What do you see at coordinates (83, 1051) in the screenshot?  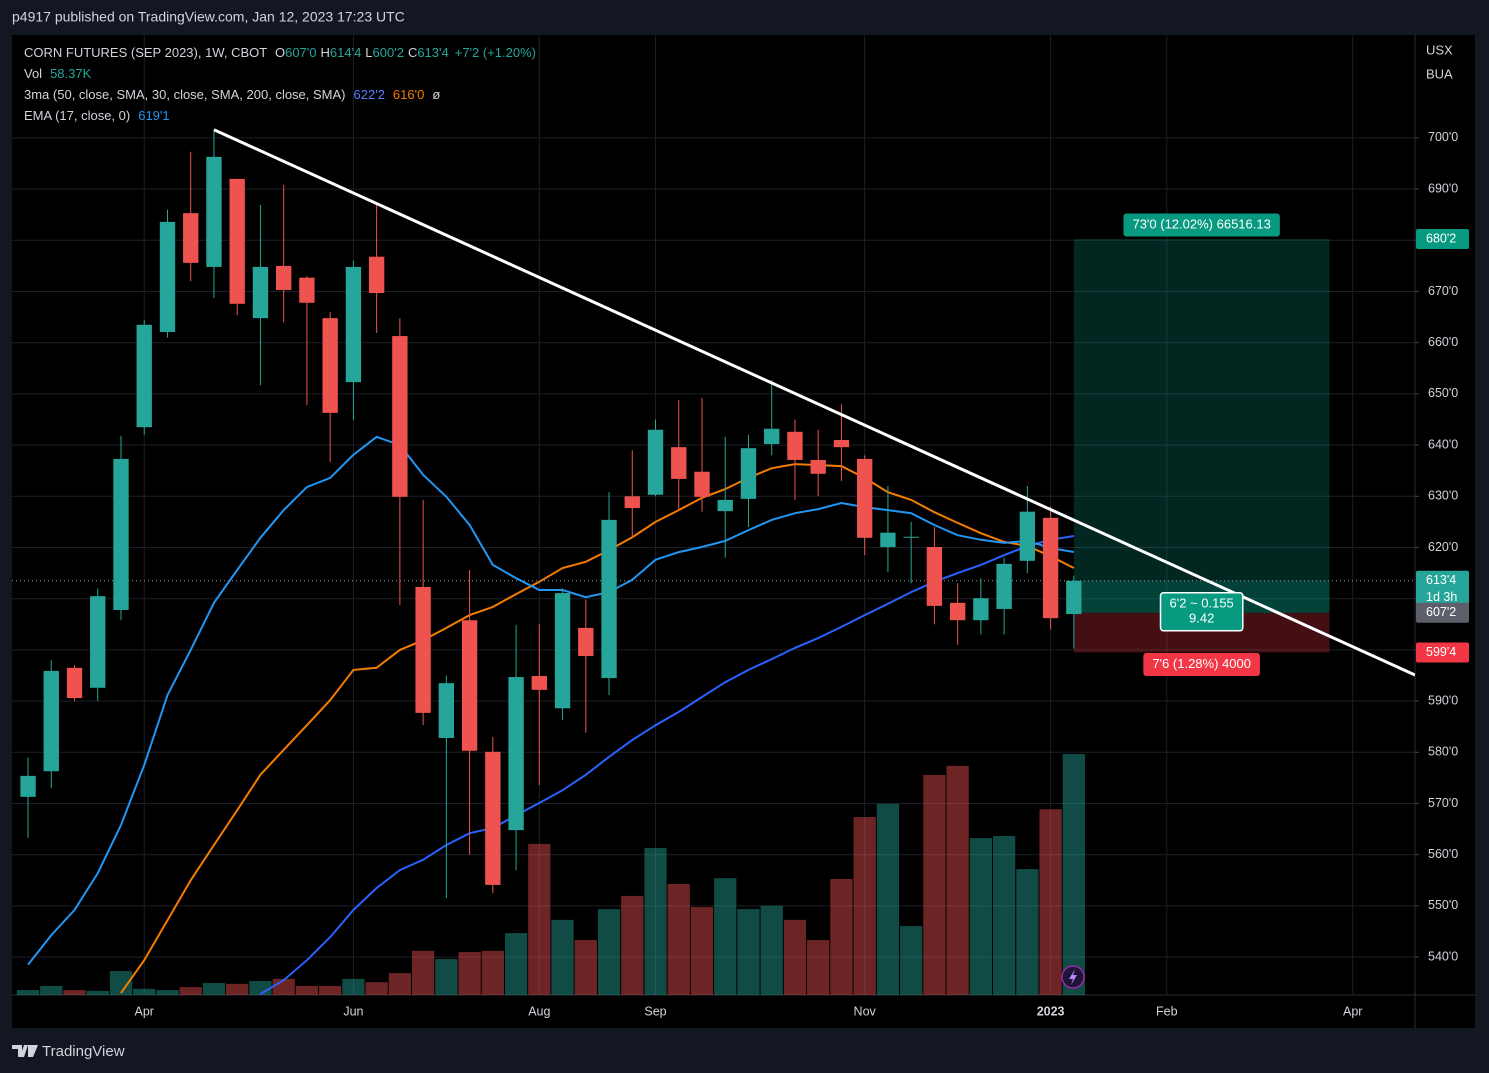 I see `brand-name: TradingView` at bounding box center [83, 1051].